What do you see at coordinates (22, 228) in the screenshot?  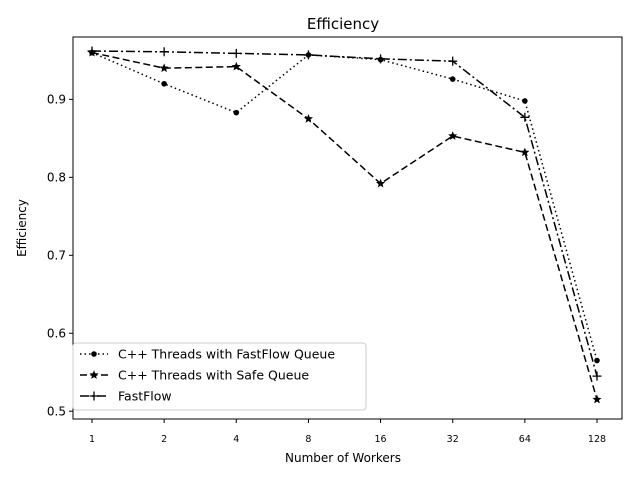 I see `y-axis-label: Efficiency` at bounding box center [22, 228].